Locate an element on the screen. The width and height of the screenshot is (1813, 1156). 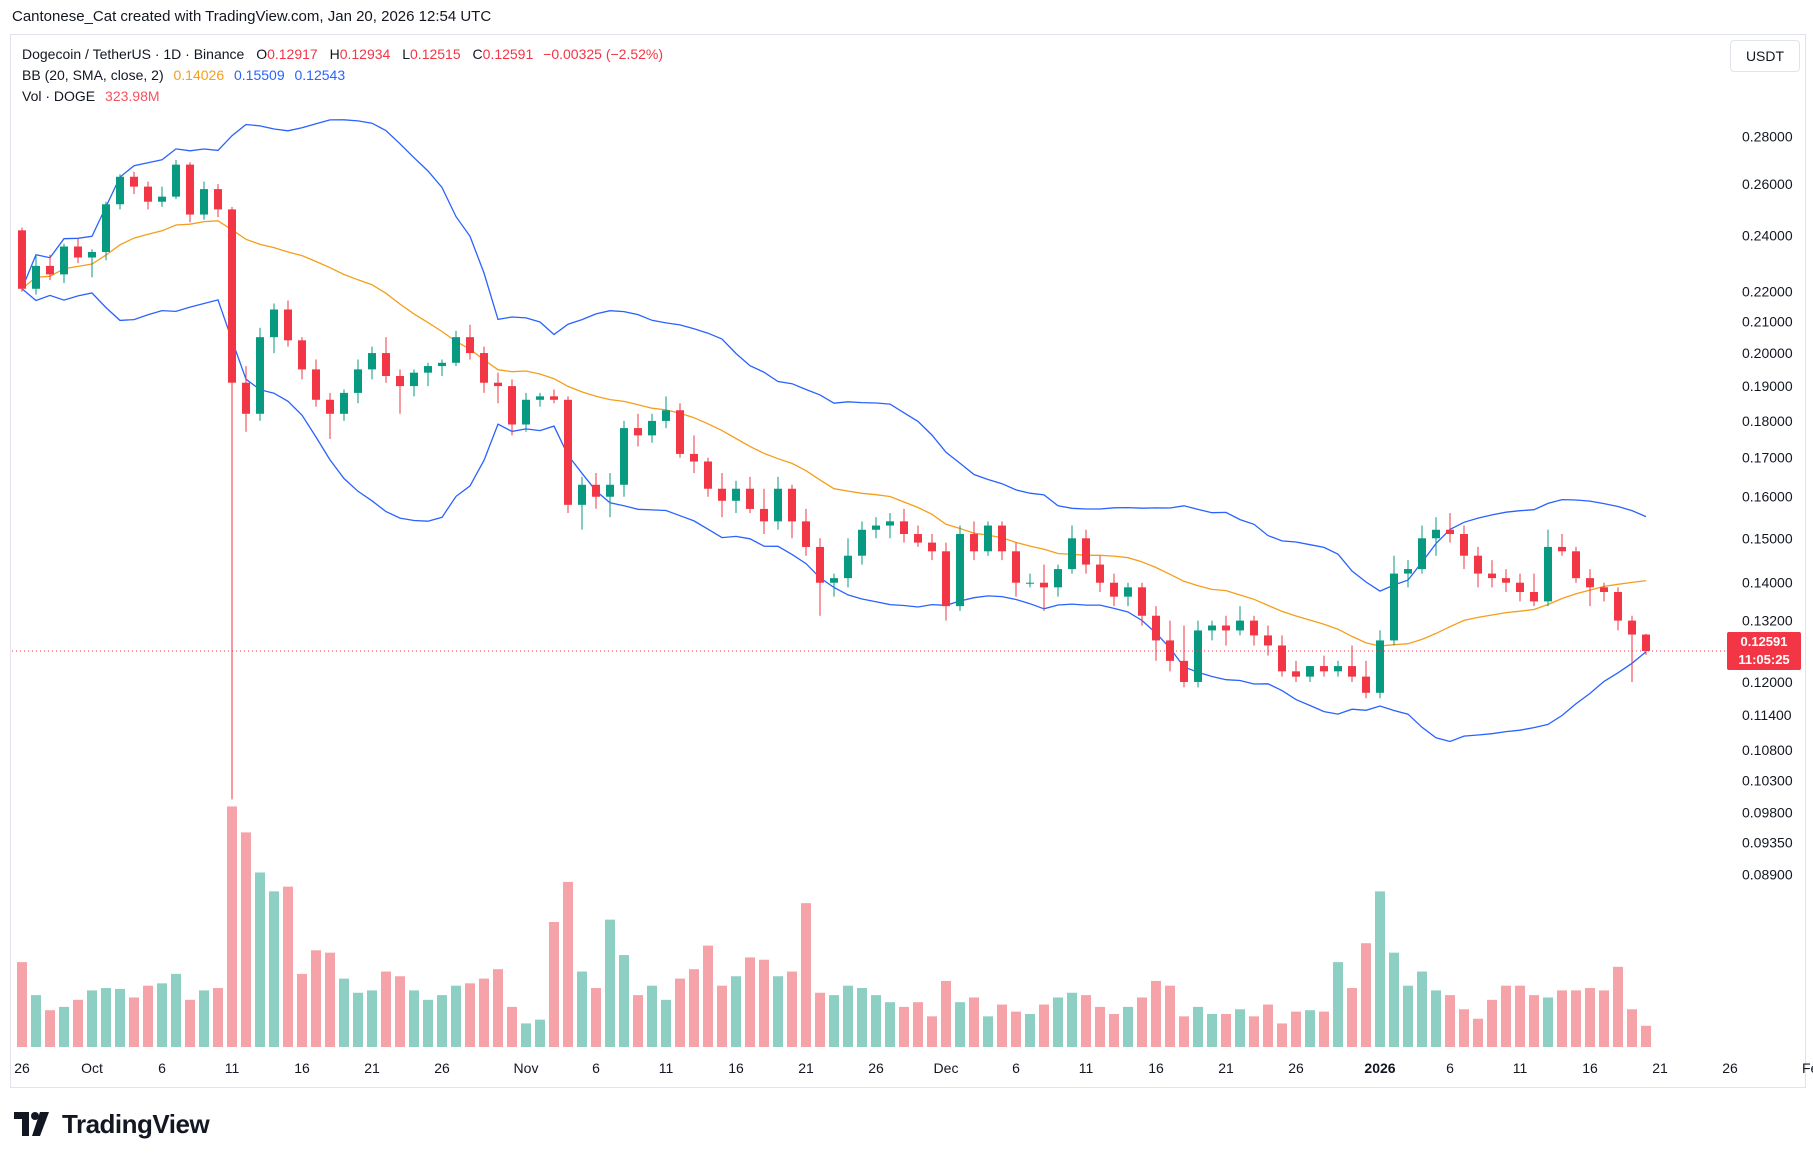
bb-label: BB (20, SMA, close, 2) is located at coordinates (93, 75).